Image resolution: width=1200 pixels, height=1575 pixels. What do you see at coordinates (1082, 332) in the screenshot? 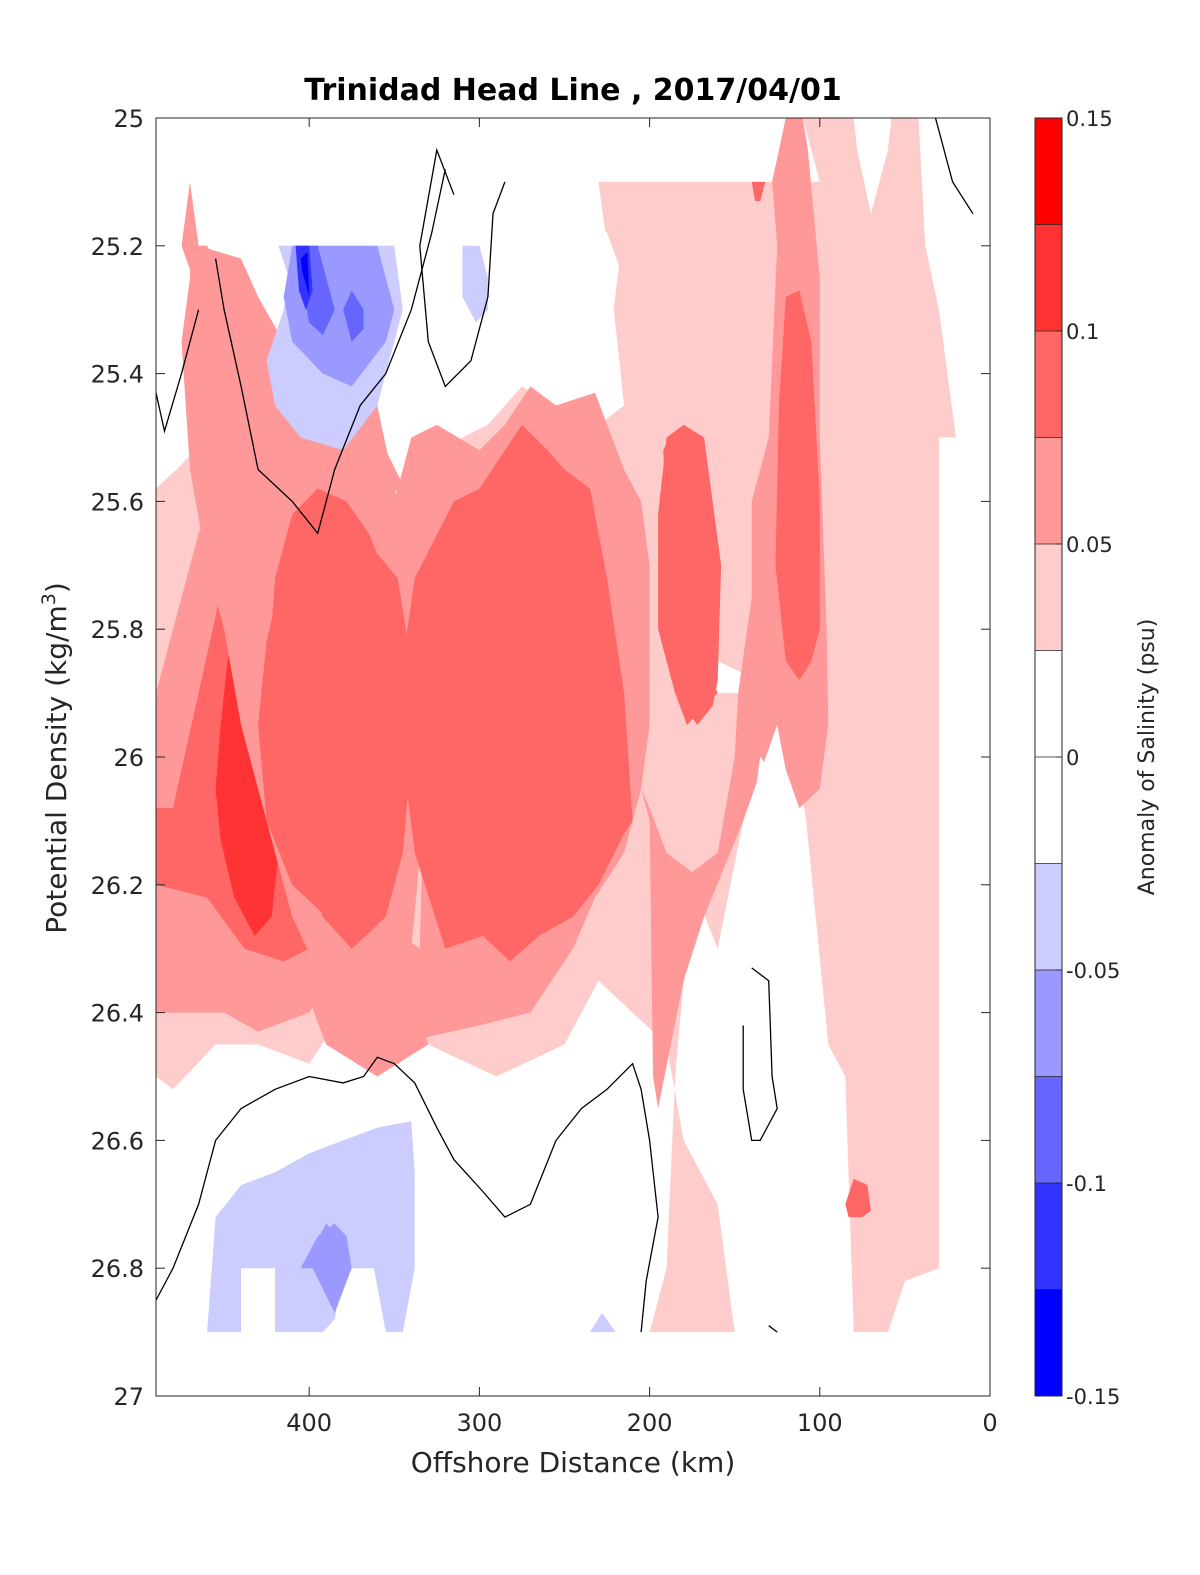
I see `colorbar-tick-label: 0.1` at bounding box center [1082, 332].